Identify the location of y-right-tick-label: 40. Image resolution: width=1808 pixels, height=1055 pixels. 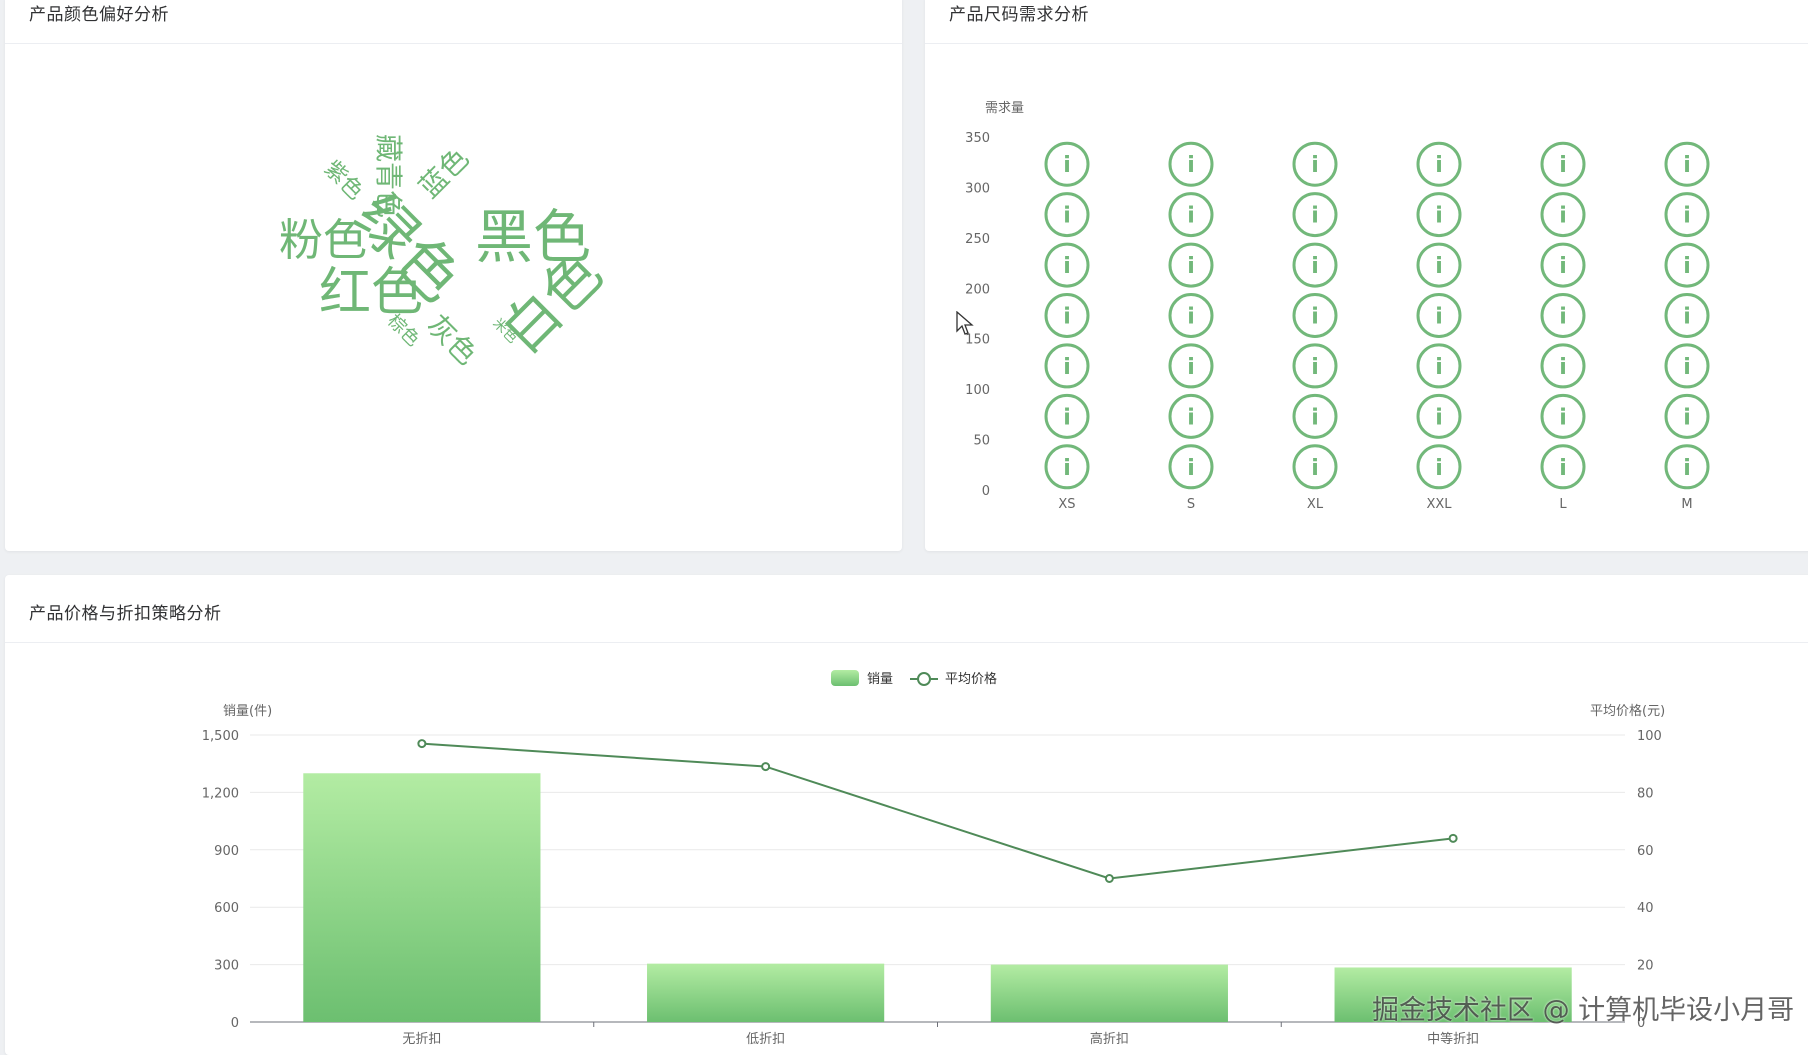
(1645, 908).